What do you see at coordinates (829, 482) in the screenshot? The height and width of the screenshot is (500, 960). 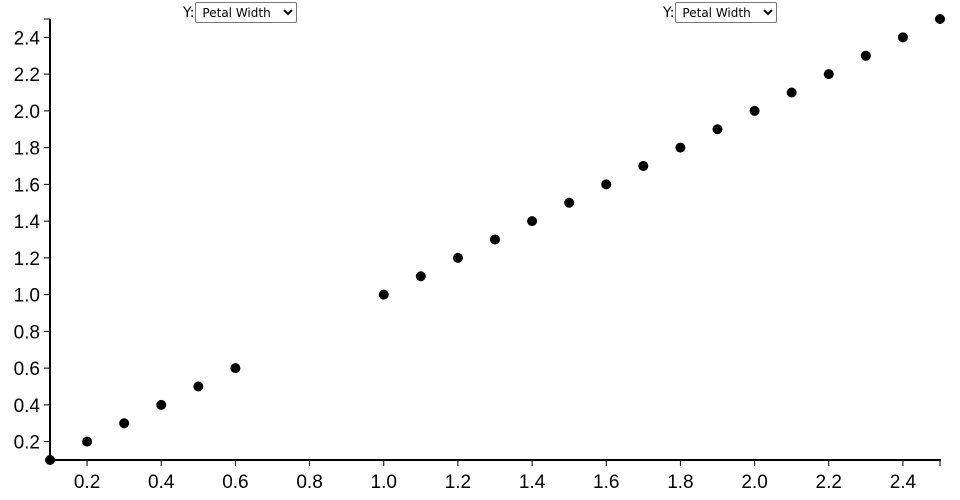 I see `x-tick-label: 2.2` at bounding box center [829, 482].